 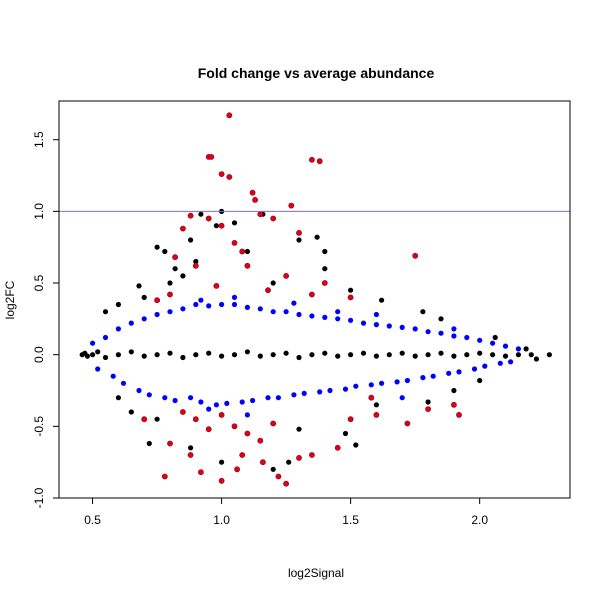 I want to click on y-tick-label-4: 1.0, so click(x=39, y=211).